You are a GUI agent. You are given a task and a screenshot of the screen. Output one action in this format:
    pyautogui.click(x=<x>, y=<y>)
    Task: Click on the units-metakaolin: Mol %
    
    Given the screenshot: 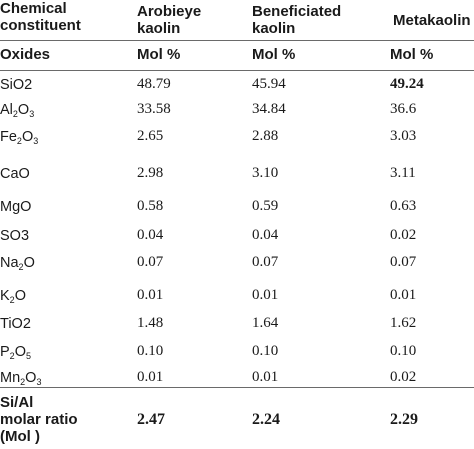 What is the action you would take?
    pyautogui.click(x=412, y=54)
    